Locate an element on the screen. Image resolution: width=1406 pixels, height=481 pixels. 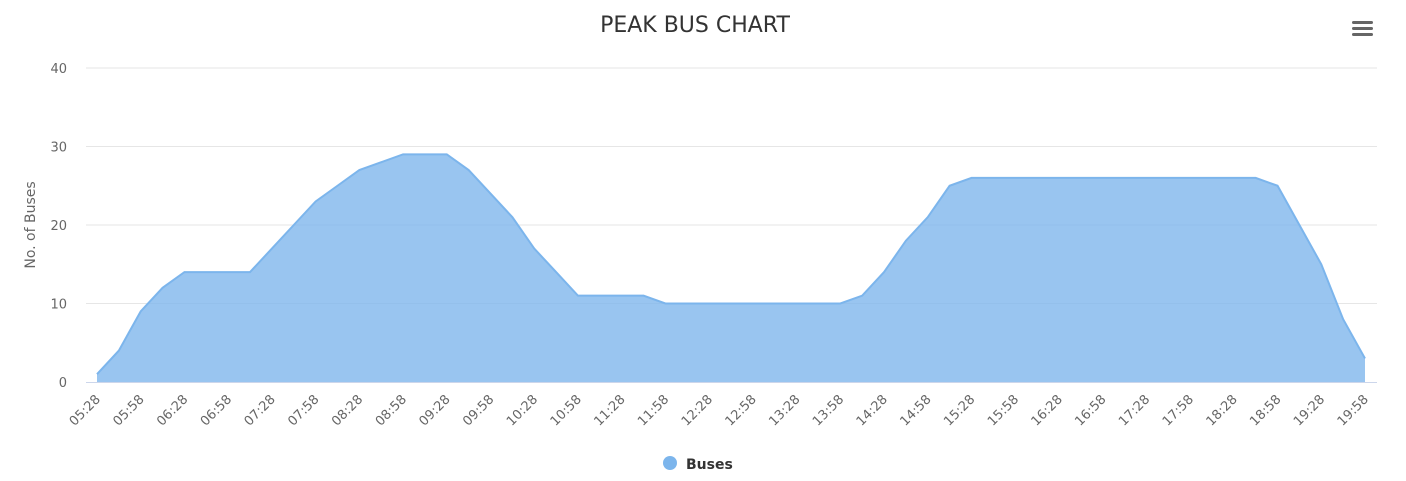
x-tick-label: 17:58 is located at coordinates (1178, 410).